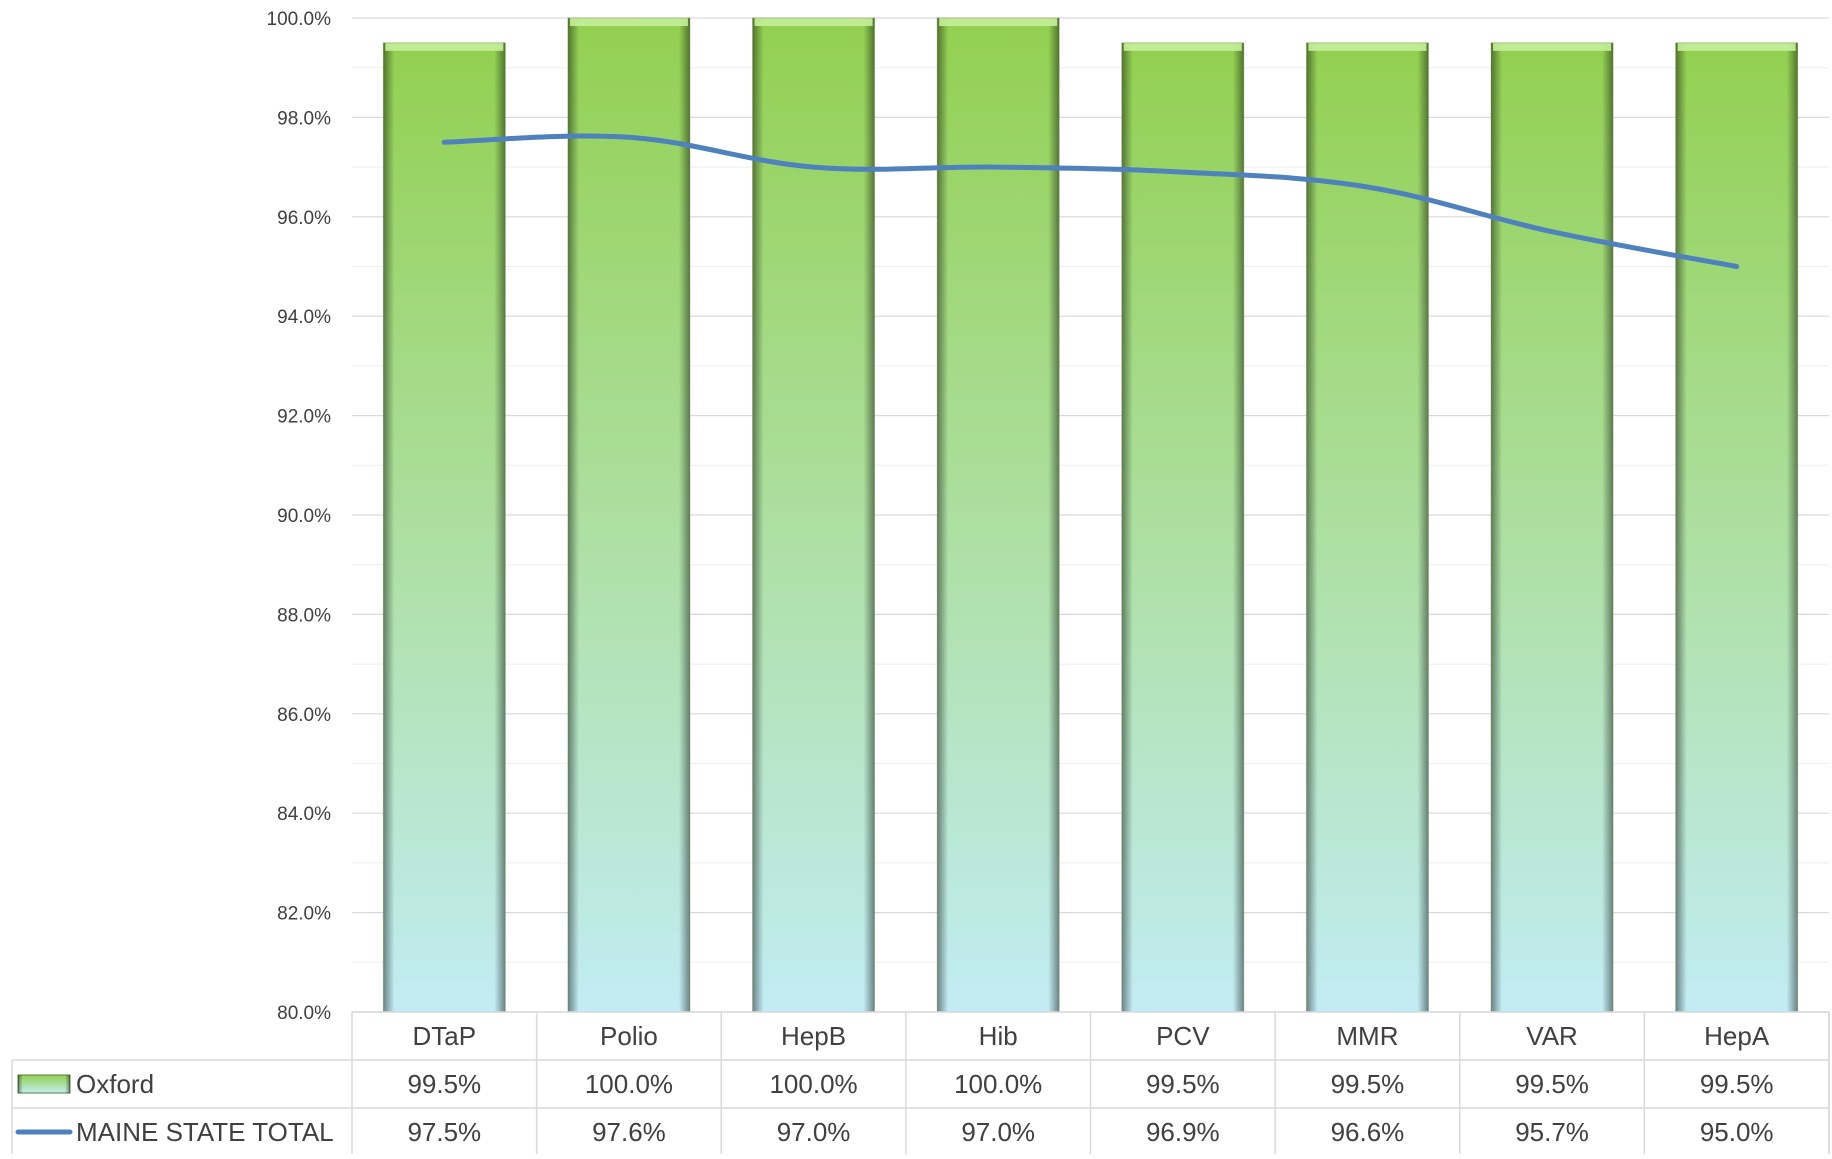 Image resolution: width=1832 pixels, height=1159 pixels. Describe the element at coordinates (1368, 1132) in the screenshot. I see `data-label: 96.6%` at that location.